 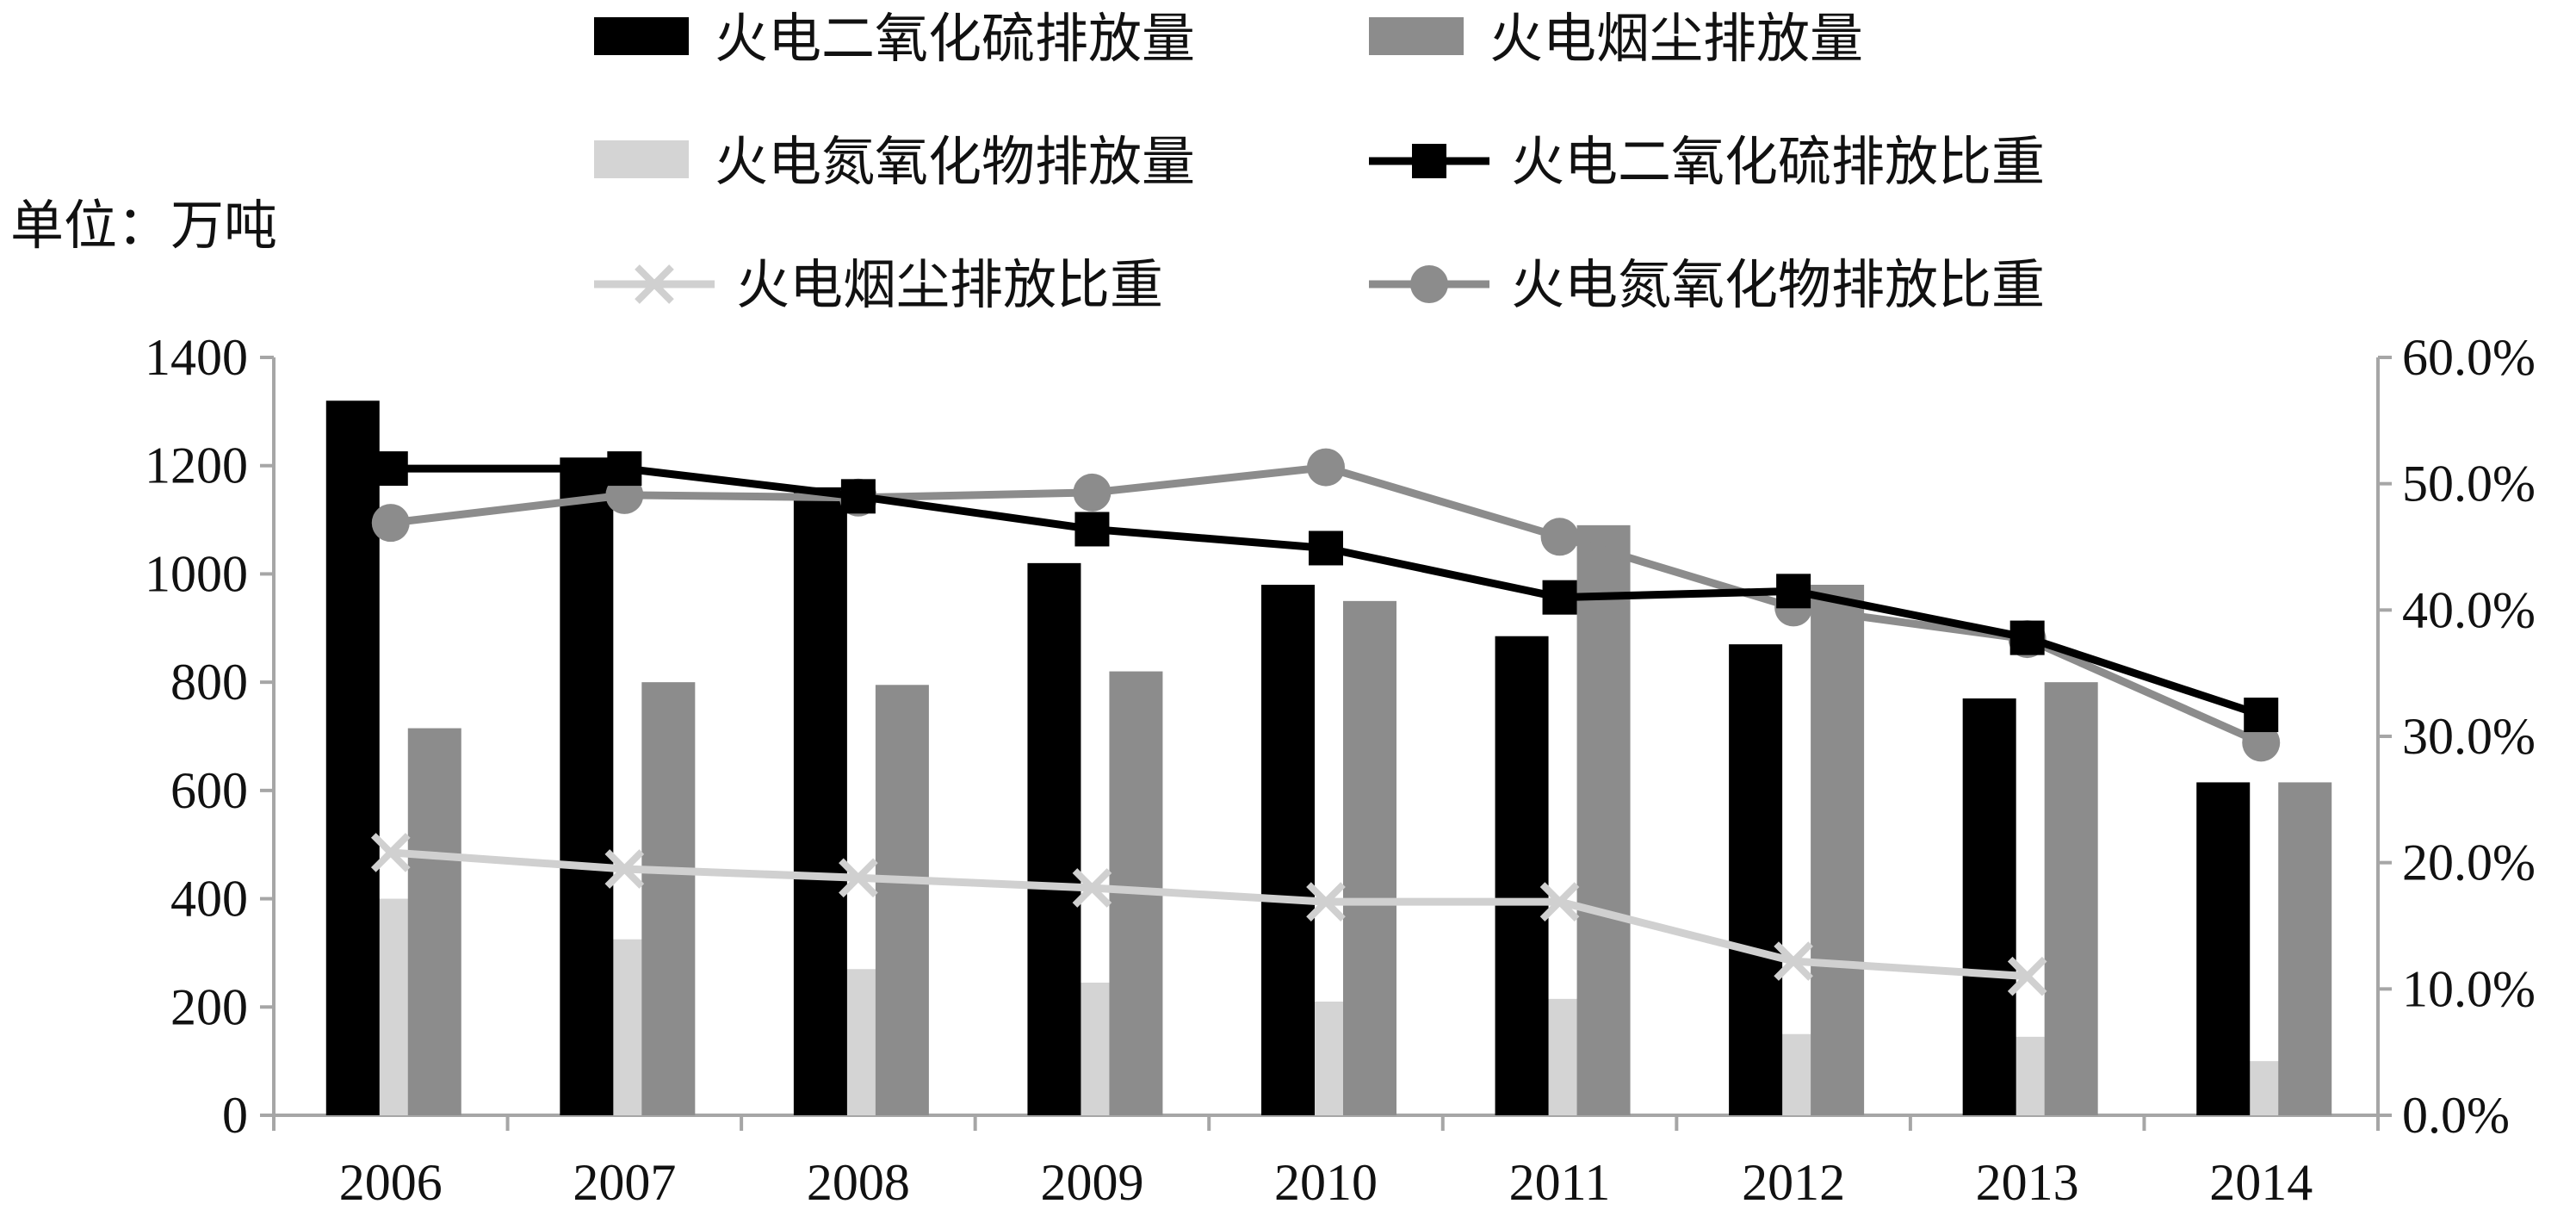 What do you see at coordinates (391, 1182) in the screenshot?
I see `x-tick-label: 2006` at bounding box center [391, 1182].